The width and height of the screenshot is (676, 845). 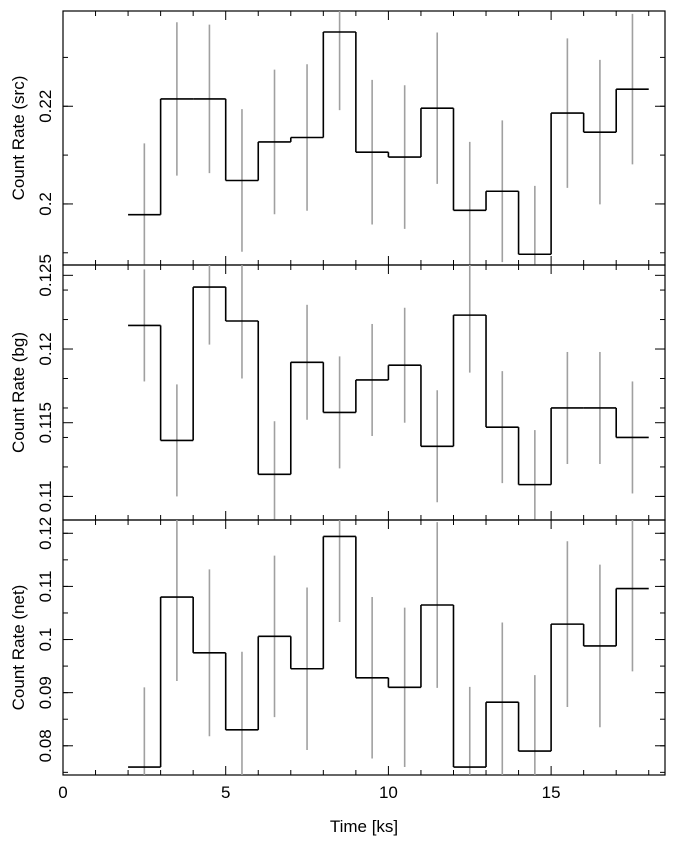 I want to click on net-y-tick-label: 0.11, so click(x=45, y=586).